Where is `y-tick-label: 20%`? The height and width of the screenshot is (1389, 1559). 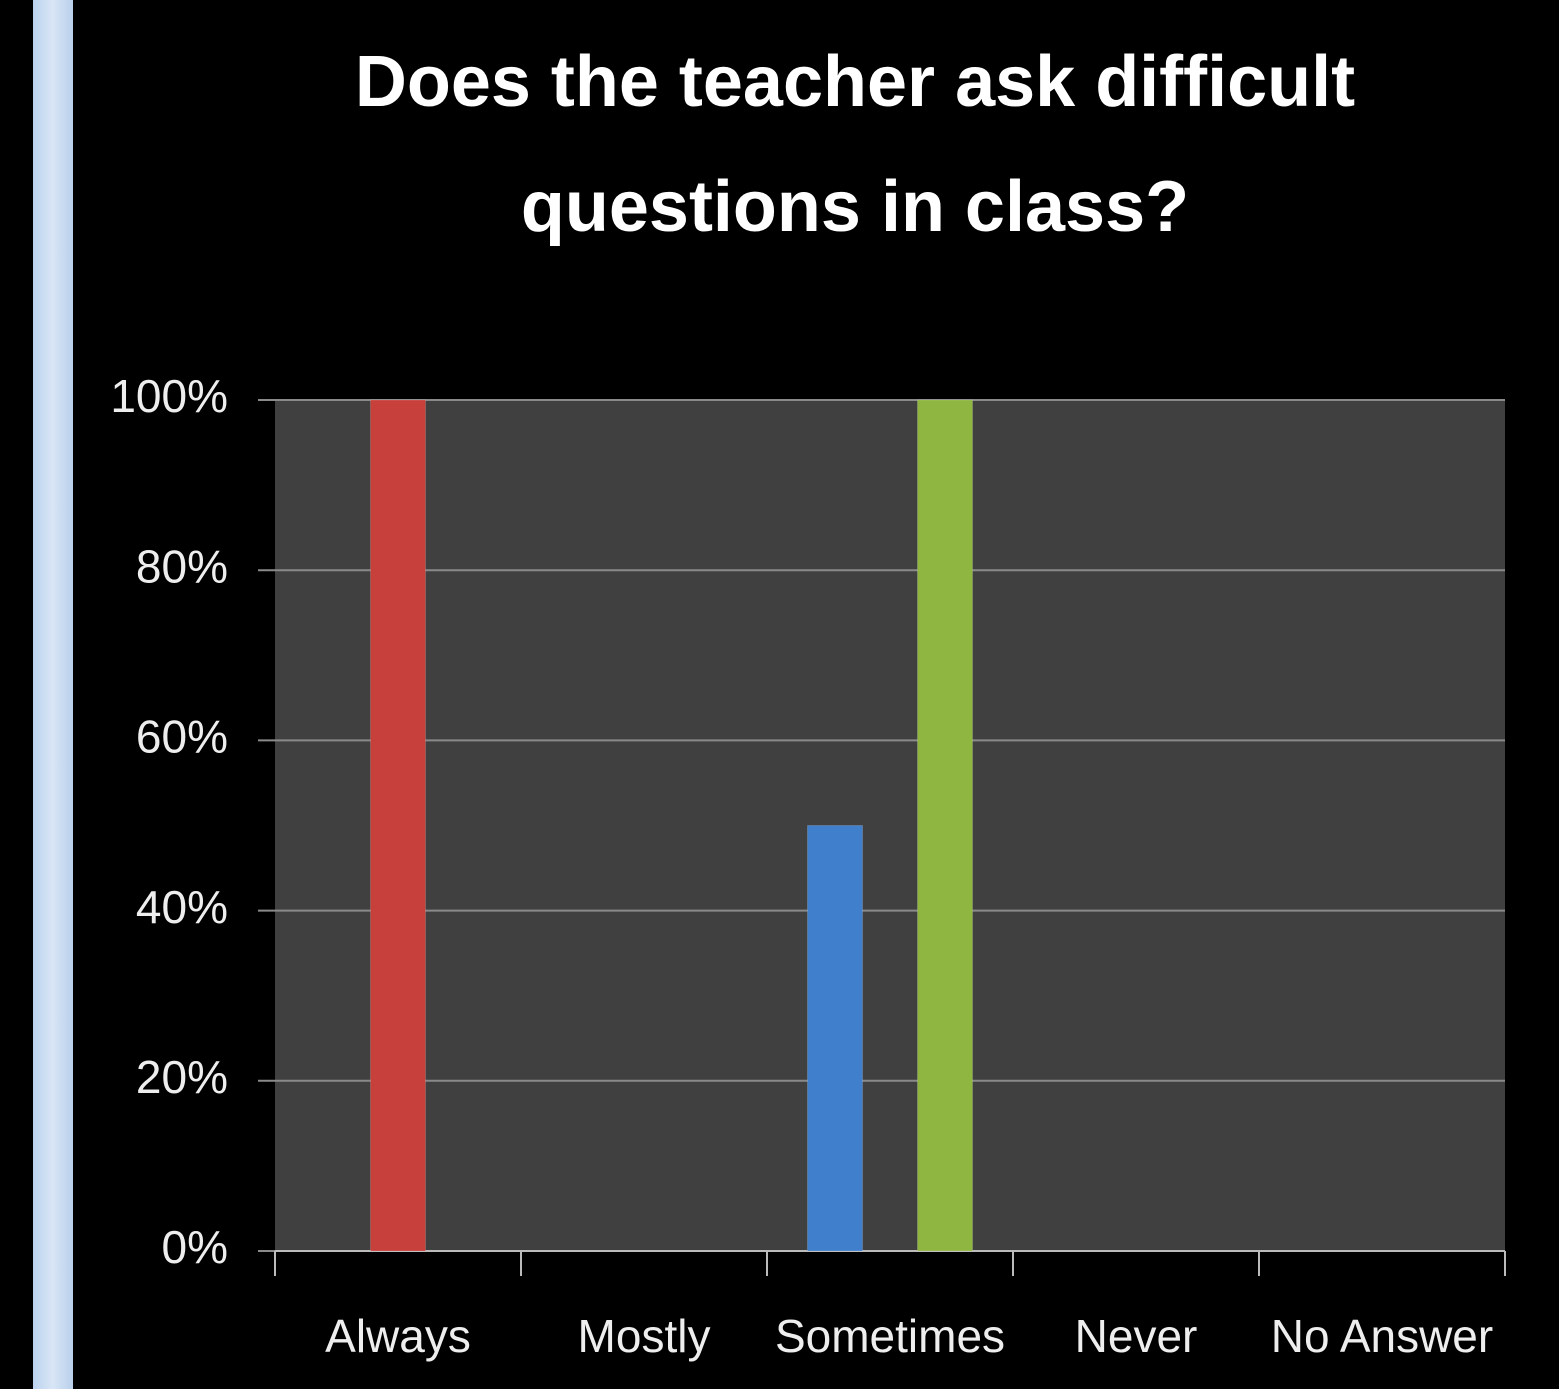 y-tick-label: 20% is located at coordinates (182, 1077).